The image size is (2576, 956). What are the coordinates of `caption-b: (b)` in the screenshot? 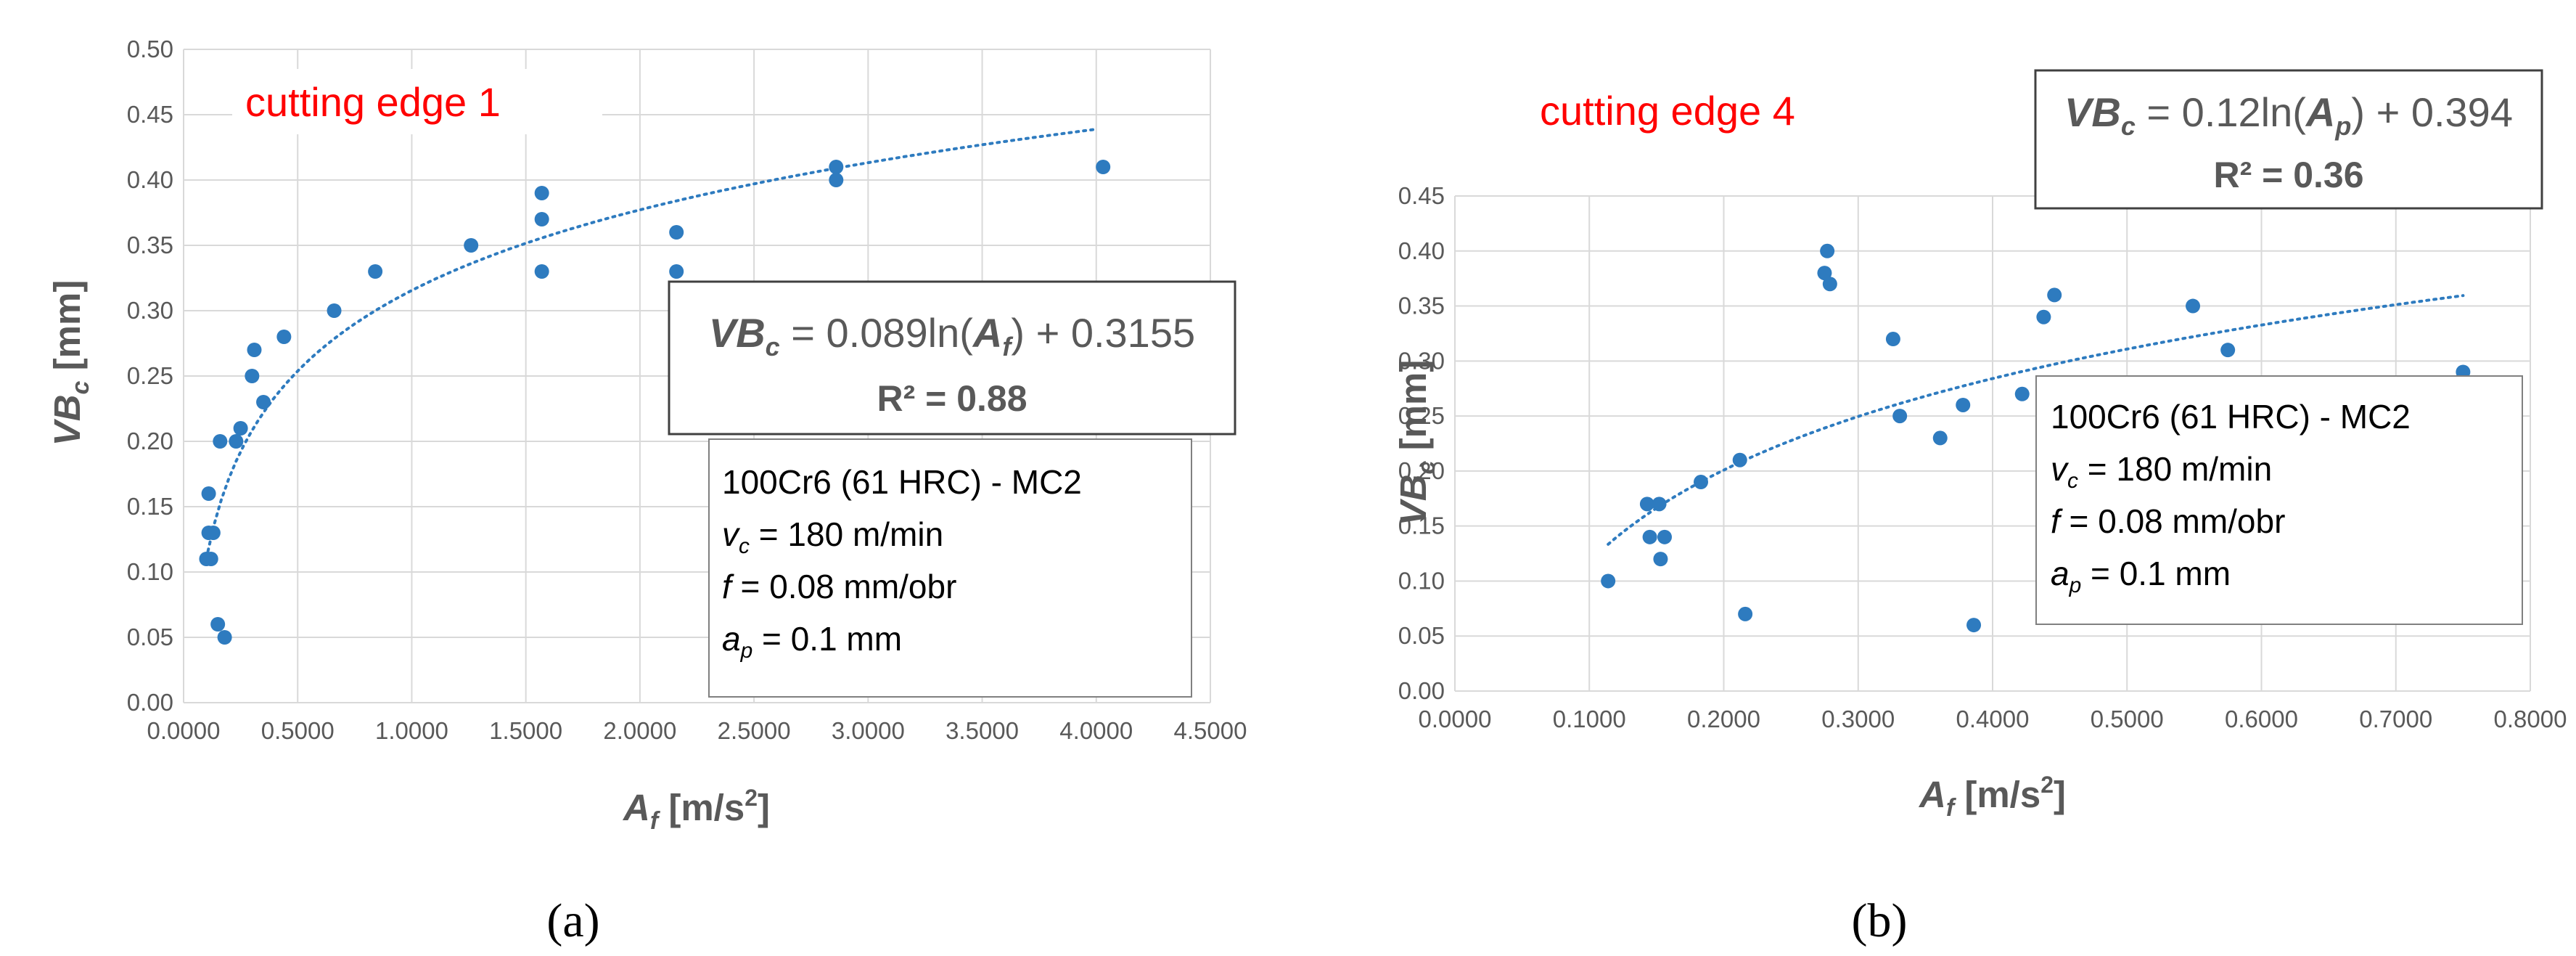 It's located at (1880, 920).